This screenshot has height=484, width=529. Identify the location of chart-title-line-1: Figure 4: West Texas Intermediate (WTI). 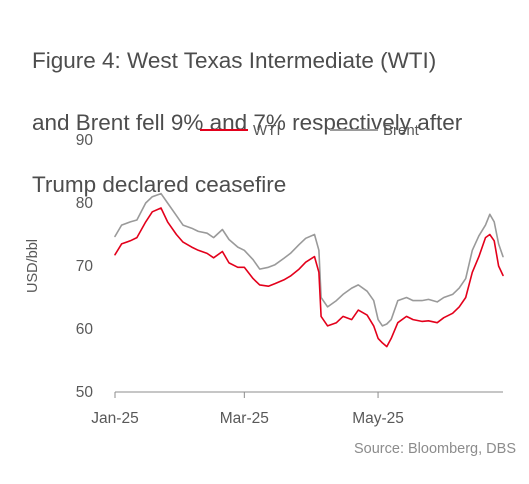
(234, 60).